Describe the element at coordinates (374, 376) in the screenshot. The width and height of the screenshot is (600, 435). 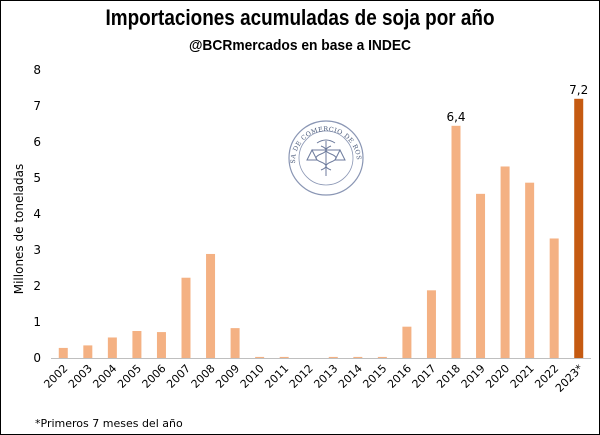
I see `x-tick-label: 2015` at that location.